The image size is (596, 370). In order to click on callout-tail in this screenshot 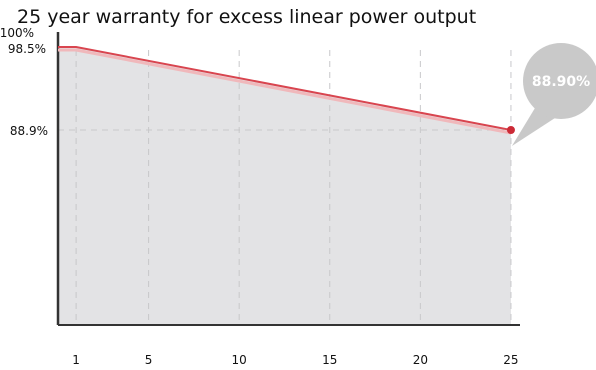, I will do `click(533, 127)`.